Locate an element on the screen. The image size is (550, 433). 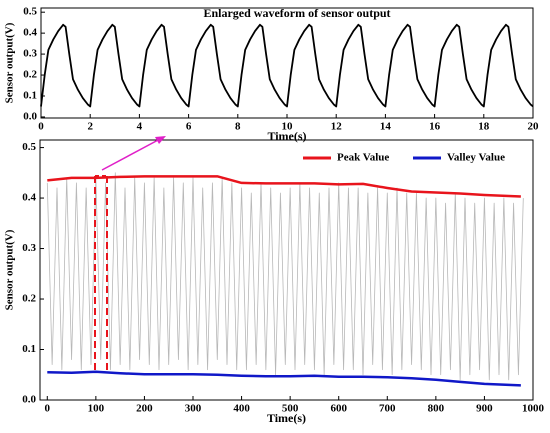
x-tick-label: 8 is located at coordinates (238, 127).